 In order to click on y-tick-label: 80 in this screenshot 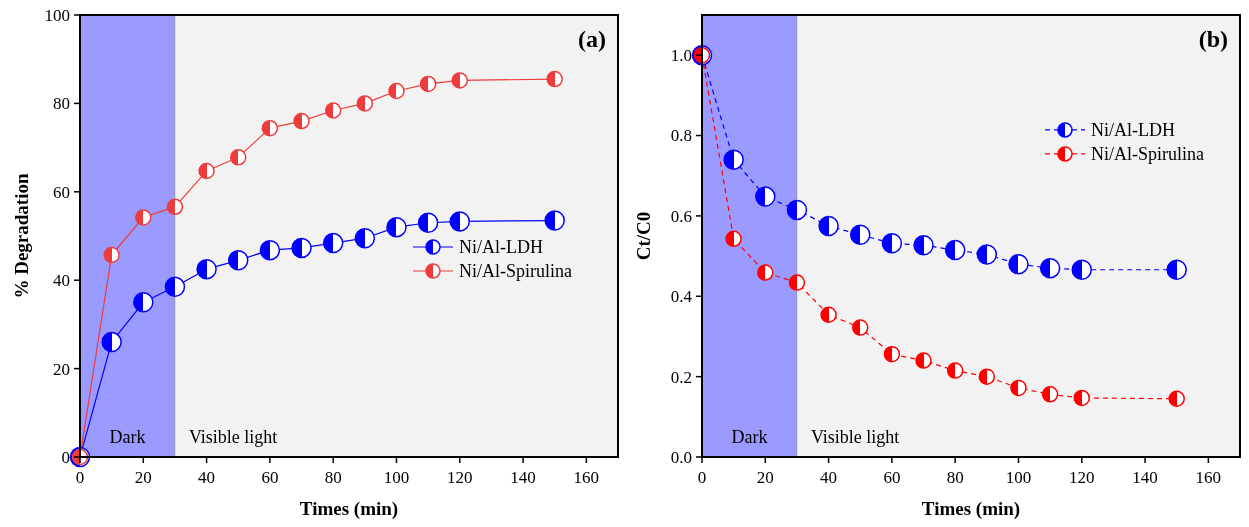, I will do `click(61, 104)`.